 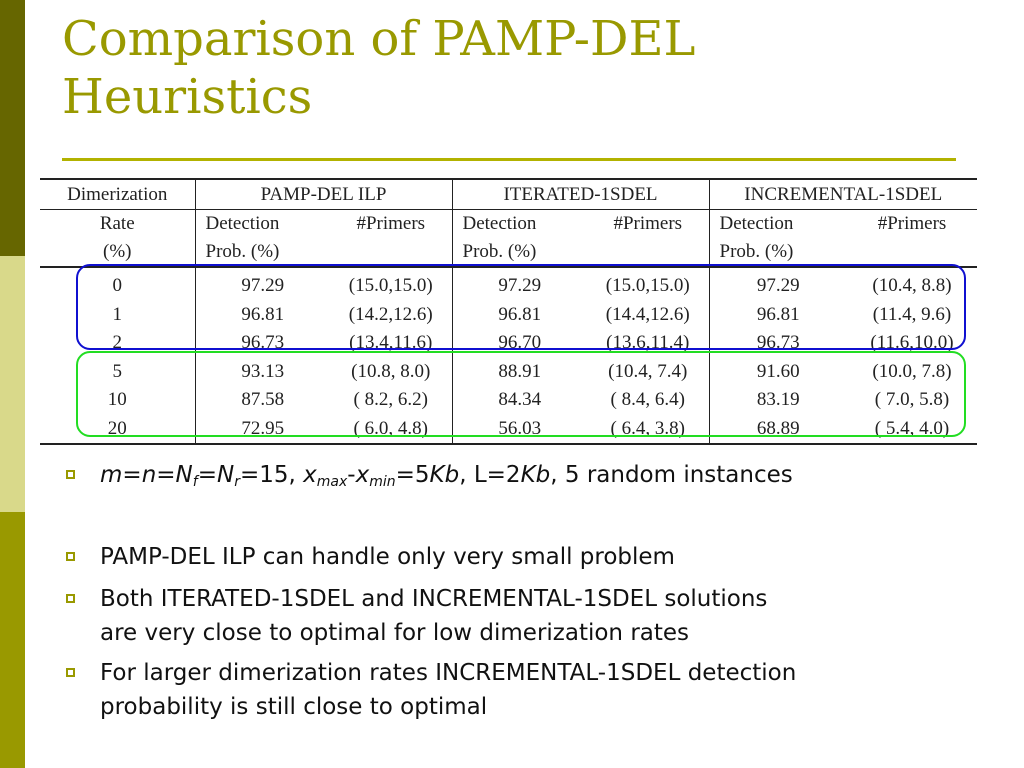 I want to click on table-cell: 10, so click(x=117, y=400).